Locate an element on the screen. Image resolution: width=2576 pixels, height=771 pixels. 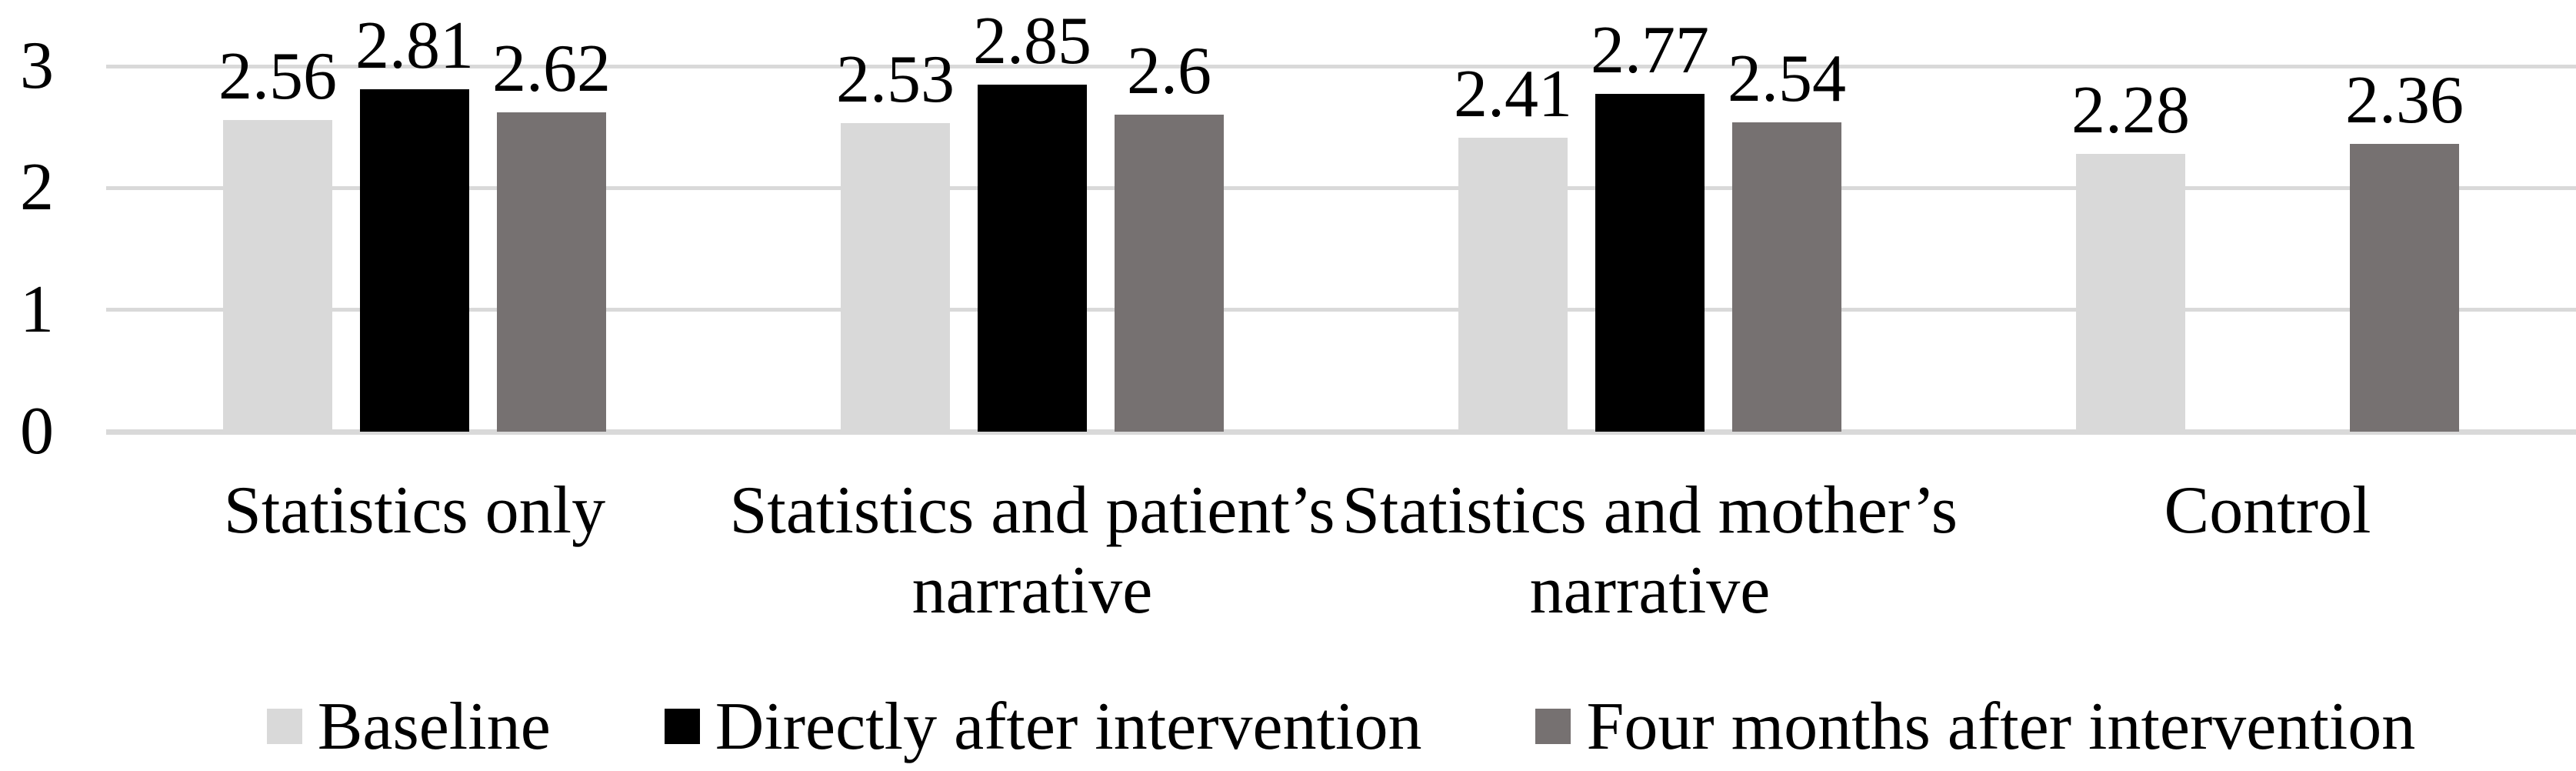
legend-label: Four months after intervention is located at coordinates (2001, 726).